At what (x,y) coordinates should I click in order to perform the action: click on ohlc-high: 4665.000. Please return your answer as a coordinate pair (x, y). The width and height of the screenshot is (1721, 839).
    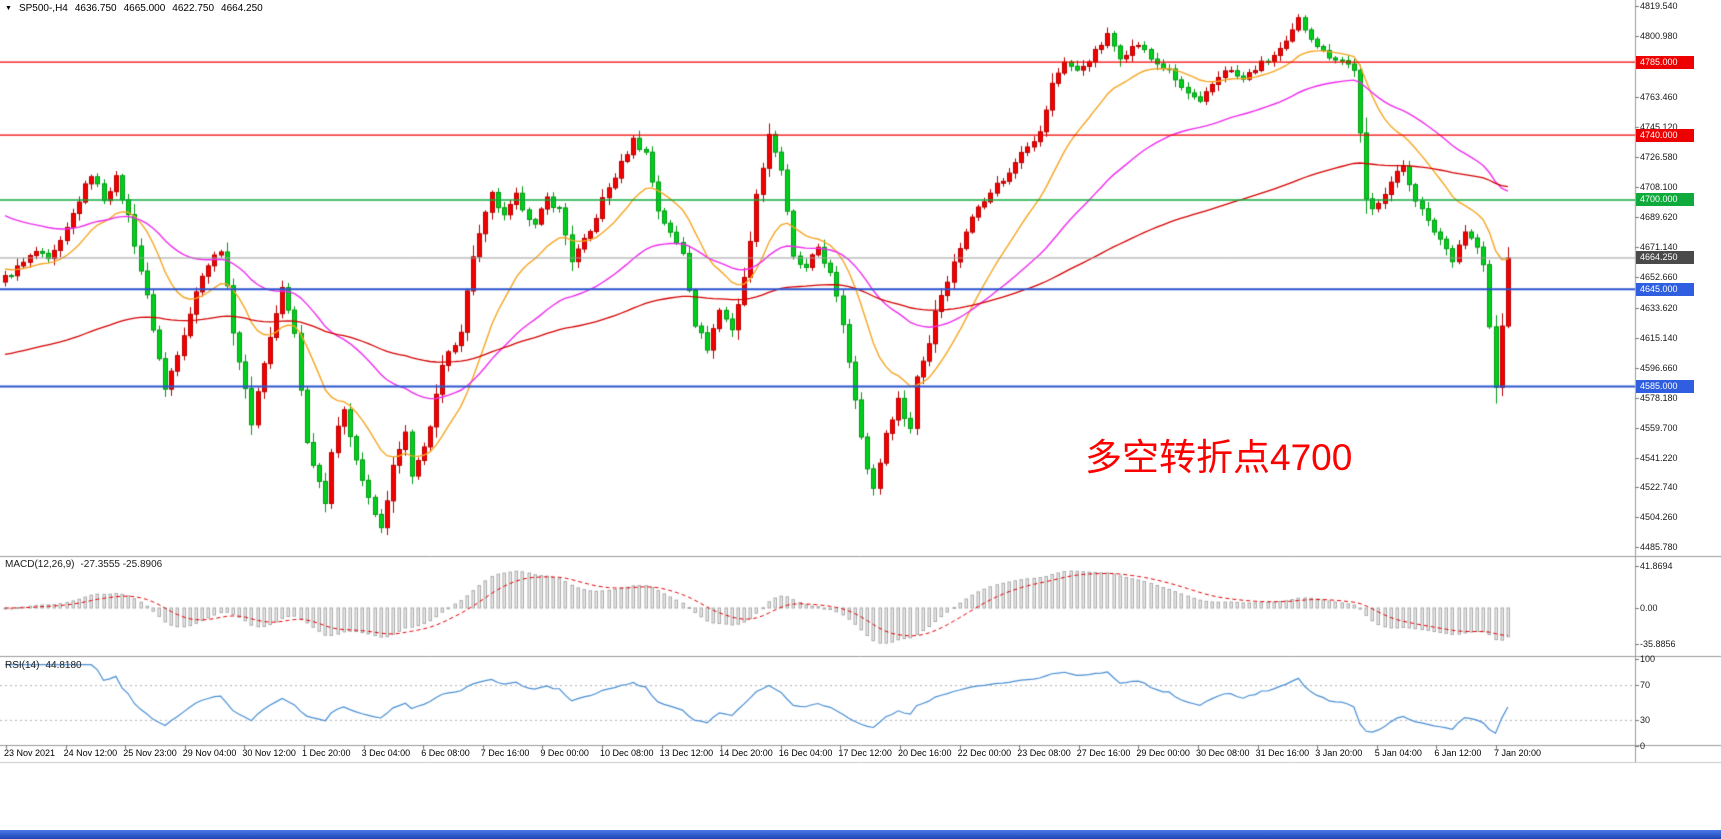
    Looking at the image, I should click on (144, 8).